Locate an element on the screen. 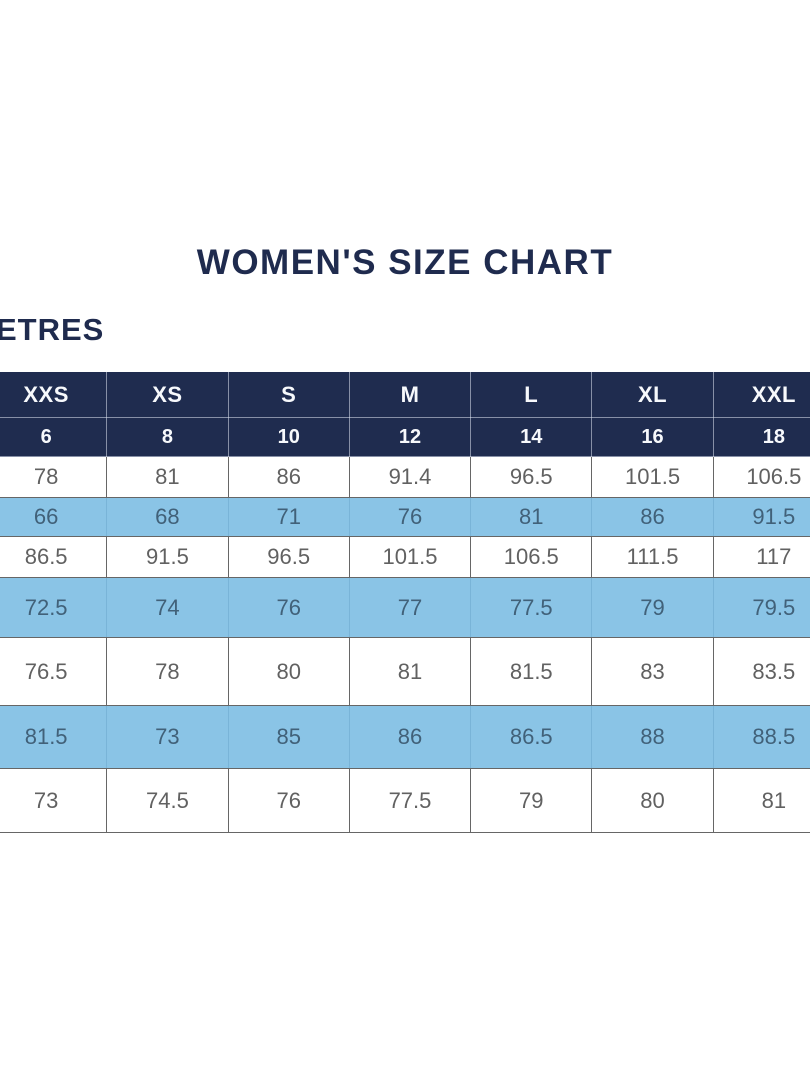  table-row: 78 81 86 91.4 96.5 101.5 106.5 is located at coordinates (405, 477).